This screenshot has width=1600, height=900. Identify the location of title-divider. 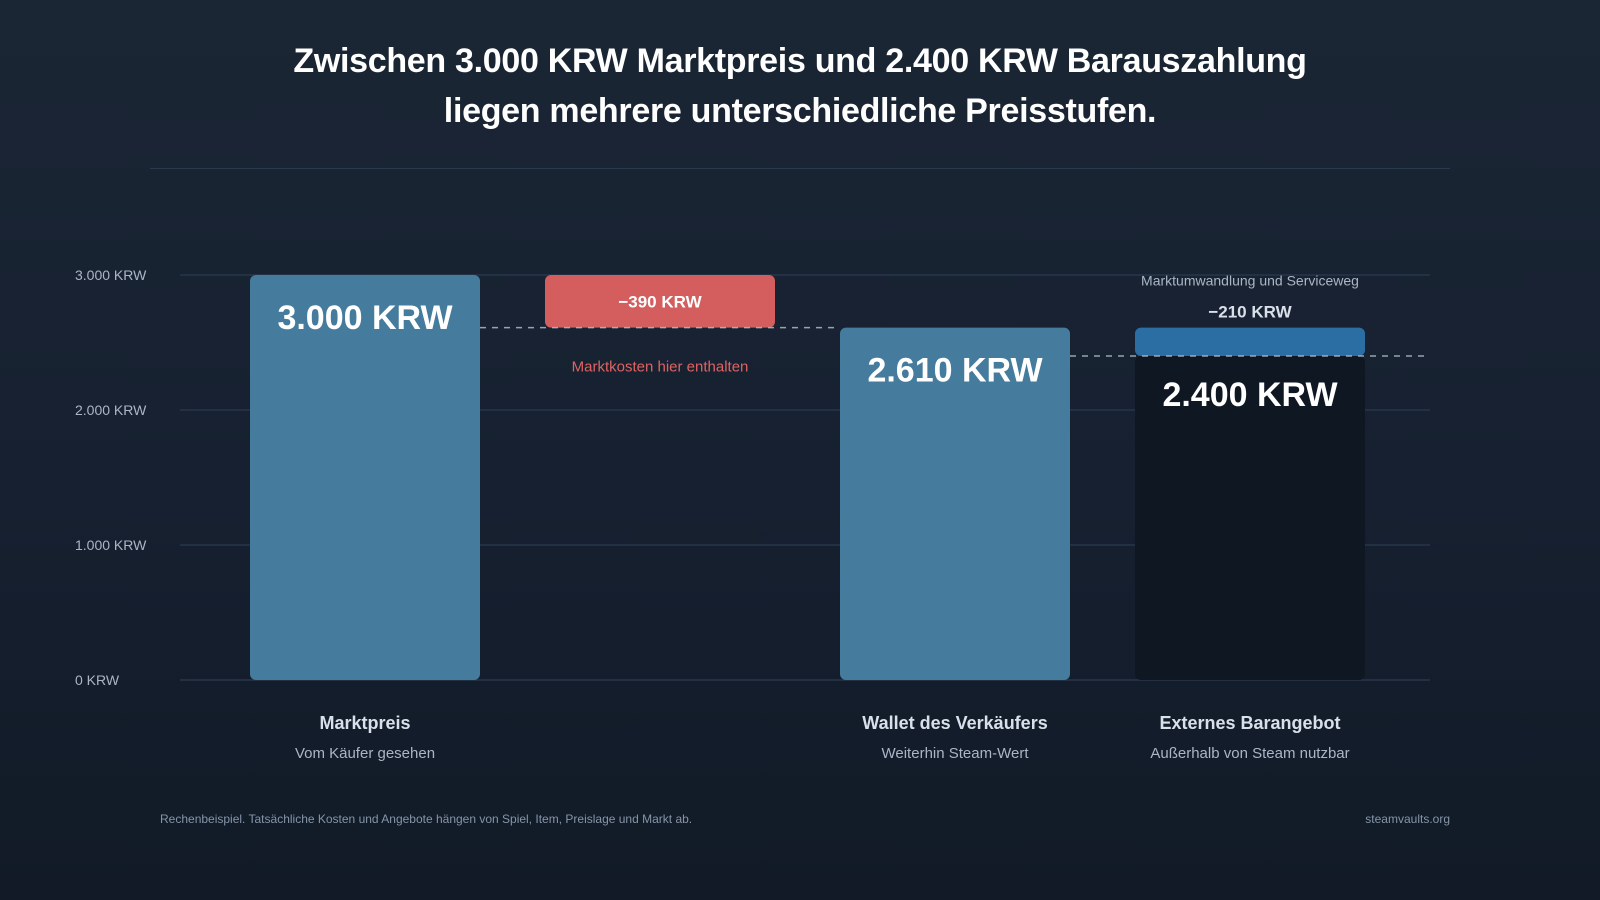
(800, 168).